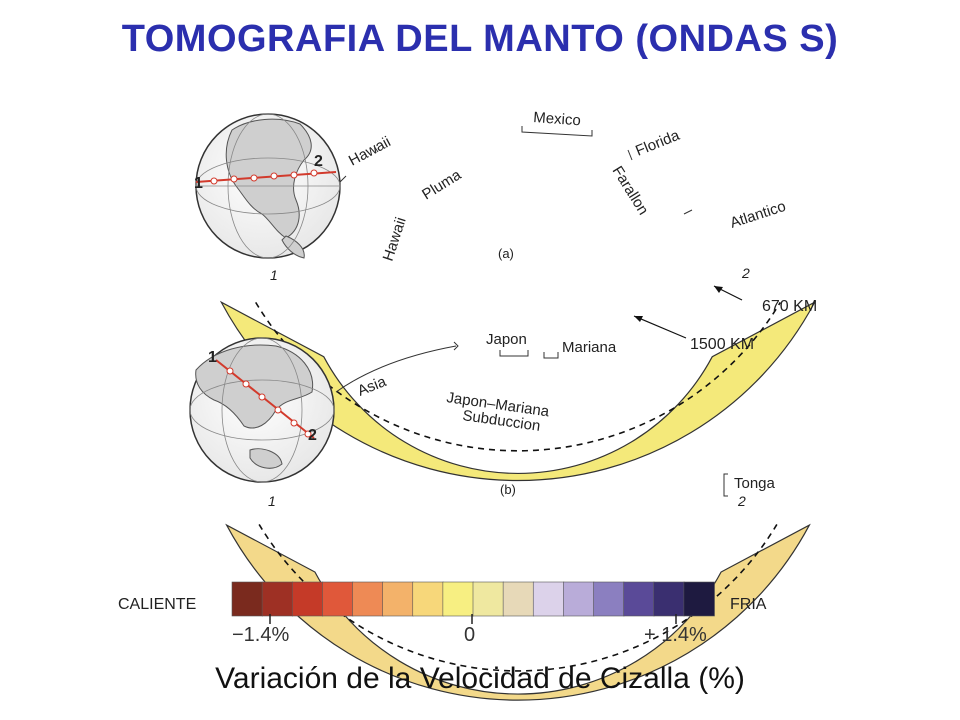 The width and height of the screenshot is (960, 720). Describe the element at coordinates (272, 501) in the screenshot. I see `label-panel-b-1: 1` at that location.